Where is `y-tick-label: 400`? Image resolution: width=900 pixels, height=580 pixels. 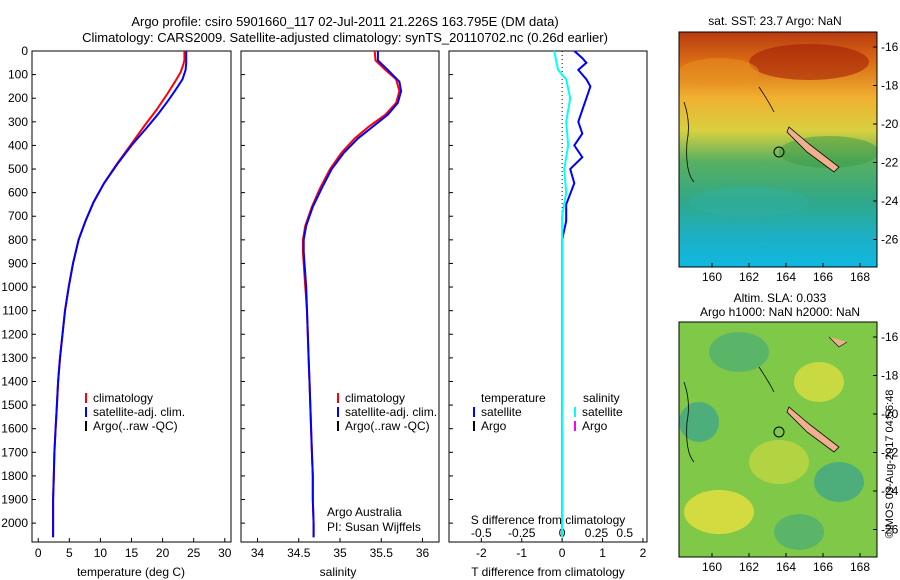
y-tick-label: 400 is located at coordinates (18, 145).